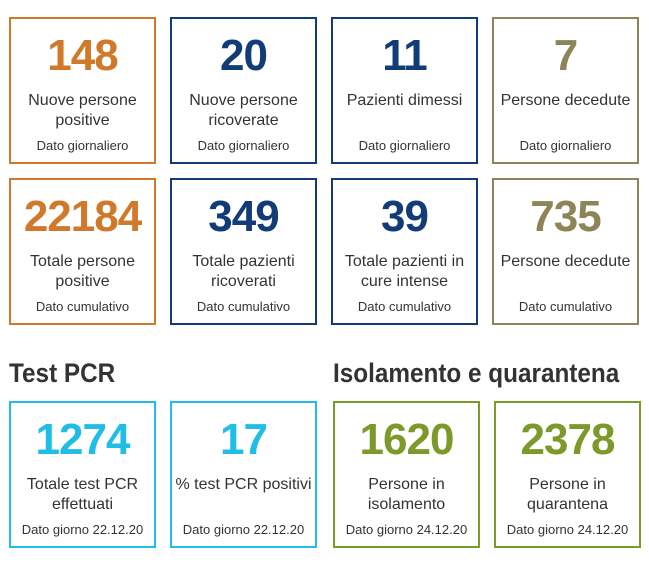  I want to click on card-value: 735, so click(565, 216).